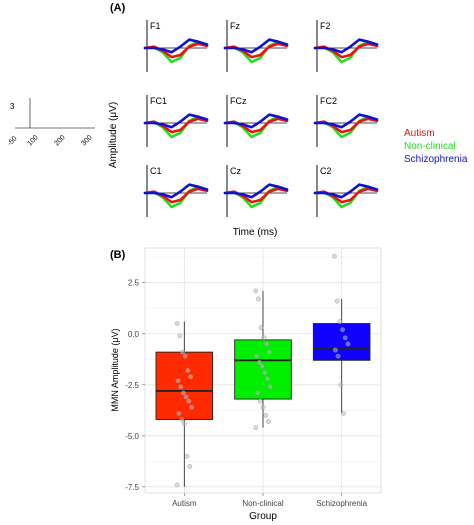  Describe the element at coordinates (134, 334) in the screenshot. I see `y-tick-label: 0.0` at that location.